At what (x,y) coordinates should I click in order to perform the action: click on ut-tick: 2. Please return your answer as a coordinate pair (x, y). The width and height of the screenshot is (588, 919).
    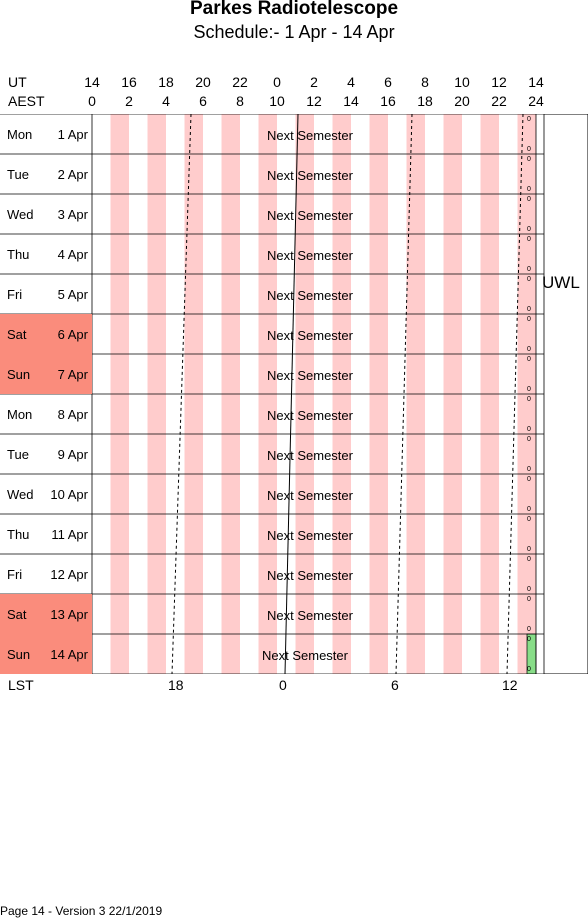
    Looking at the image, I should click on (314, 82).